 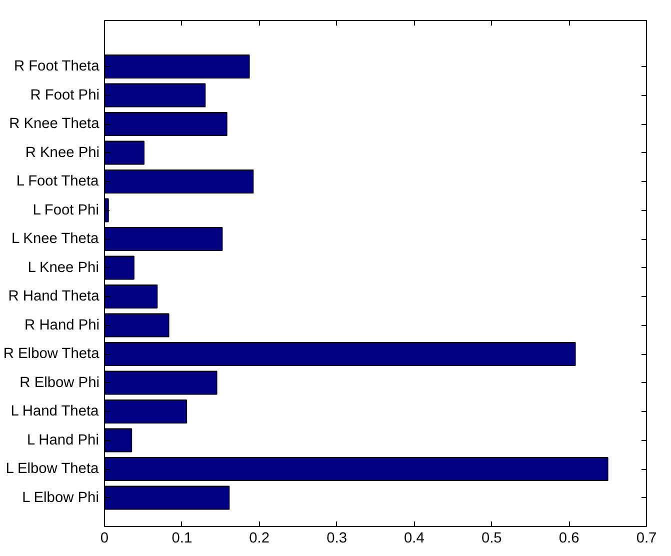 What do you see at coordinates (60, 382) in the screenshot?
I see `y-tick-label: R Elbow Phi` at bounding box center [60, 382].